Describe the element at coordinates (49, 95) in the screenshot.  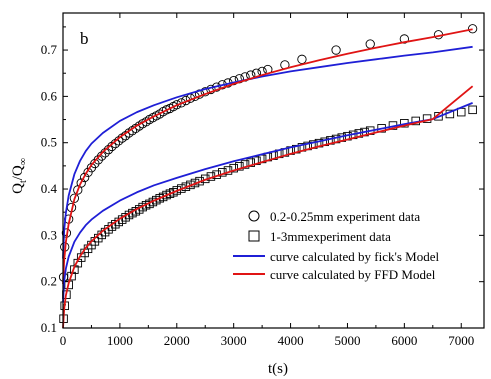
I see `y-tick-label: 0.6` at that location.